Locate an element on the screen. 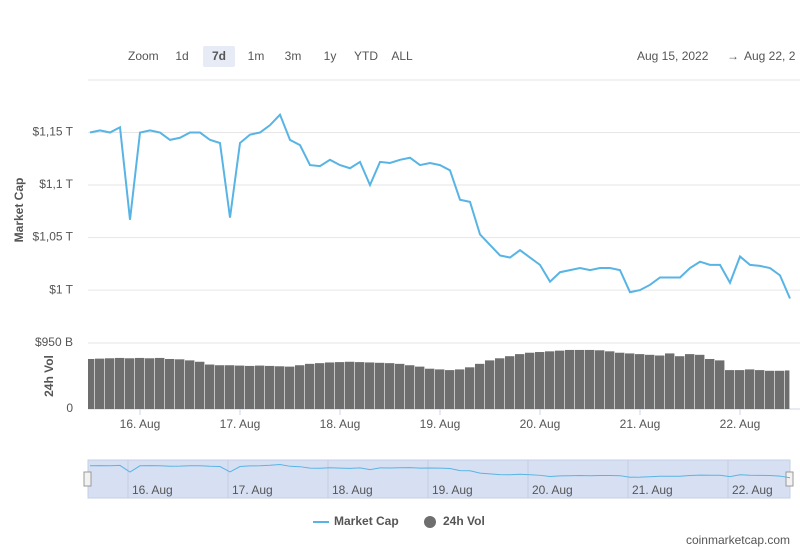  navigator-label: 20. Aug is located at coordinates (552, 490).